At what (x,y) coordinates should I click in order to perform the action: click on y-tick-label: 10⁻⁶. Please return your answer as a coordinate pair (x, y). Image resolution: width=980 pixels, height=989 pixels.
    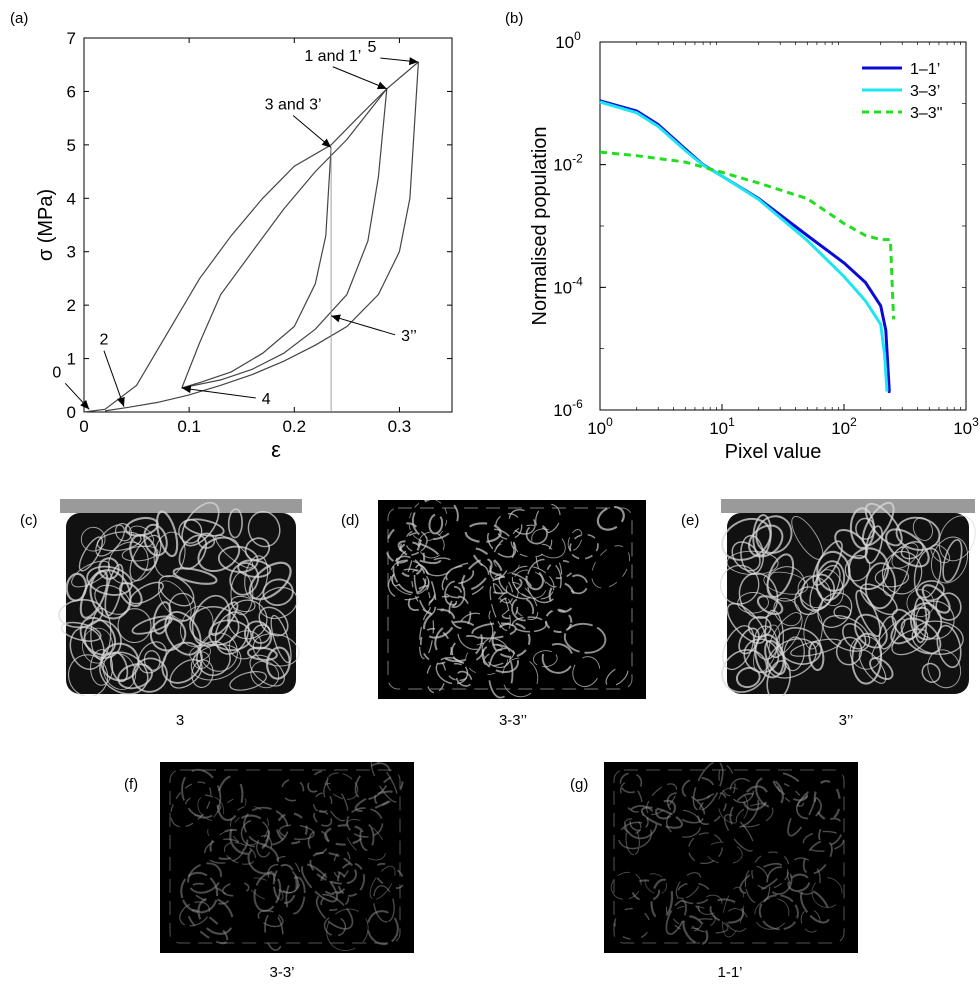
    Looking at the image, I should click on (568, 408).